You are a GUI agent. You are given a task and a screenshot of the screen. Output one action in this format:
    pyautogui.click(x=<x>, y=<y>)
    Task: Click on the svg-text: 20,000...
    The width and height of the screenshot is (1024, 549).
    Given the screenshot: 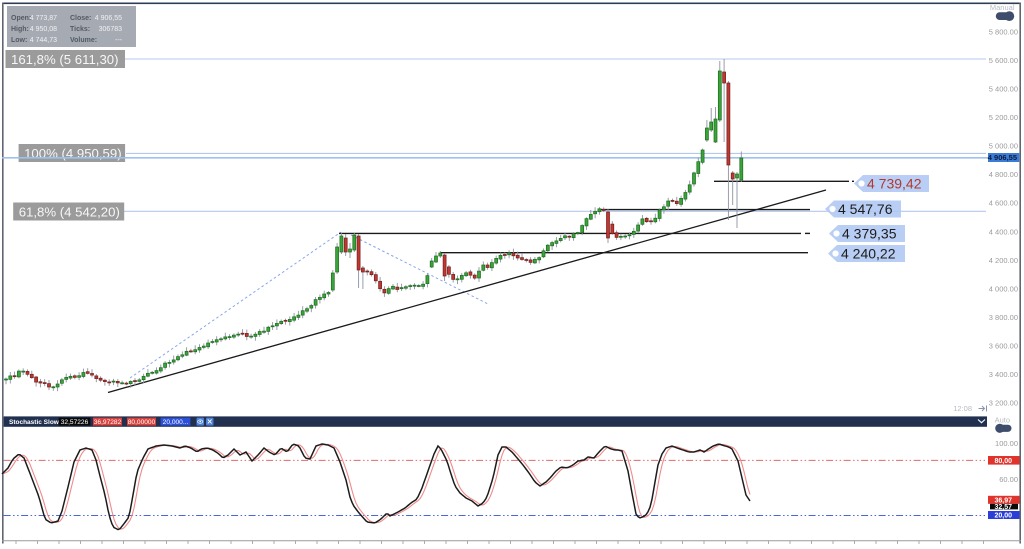 What is the action you would take?
    pyautogui.click(x=176, y=422)
    